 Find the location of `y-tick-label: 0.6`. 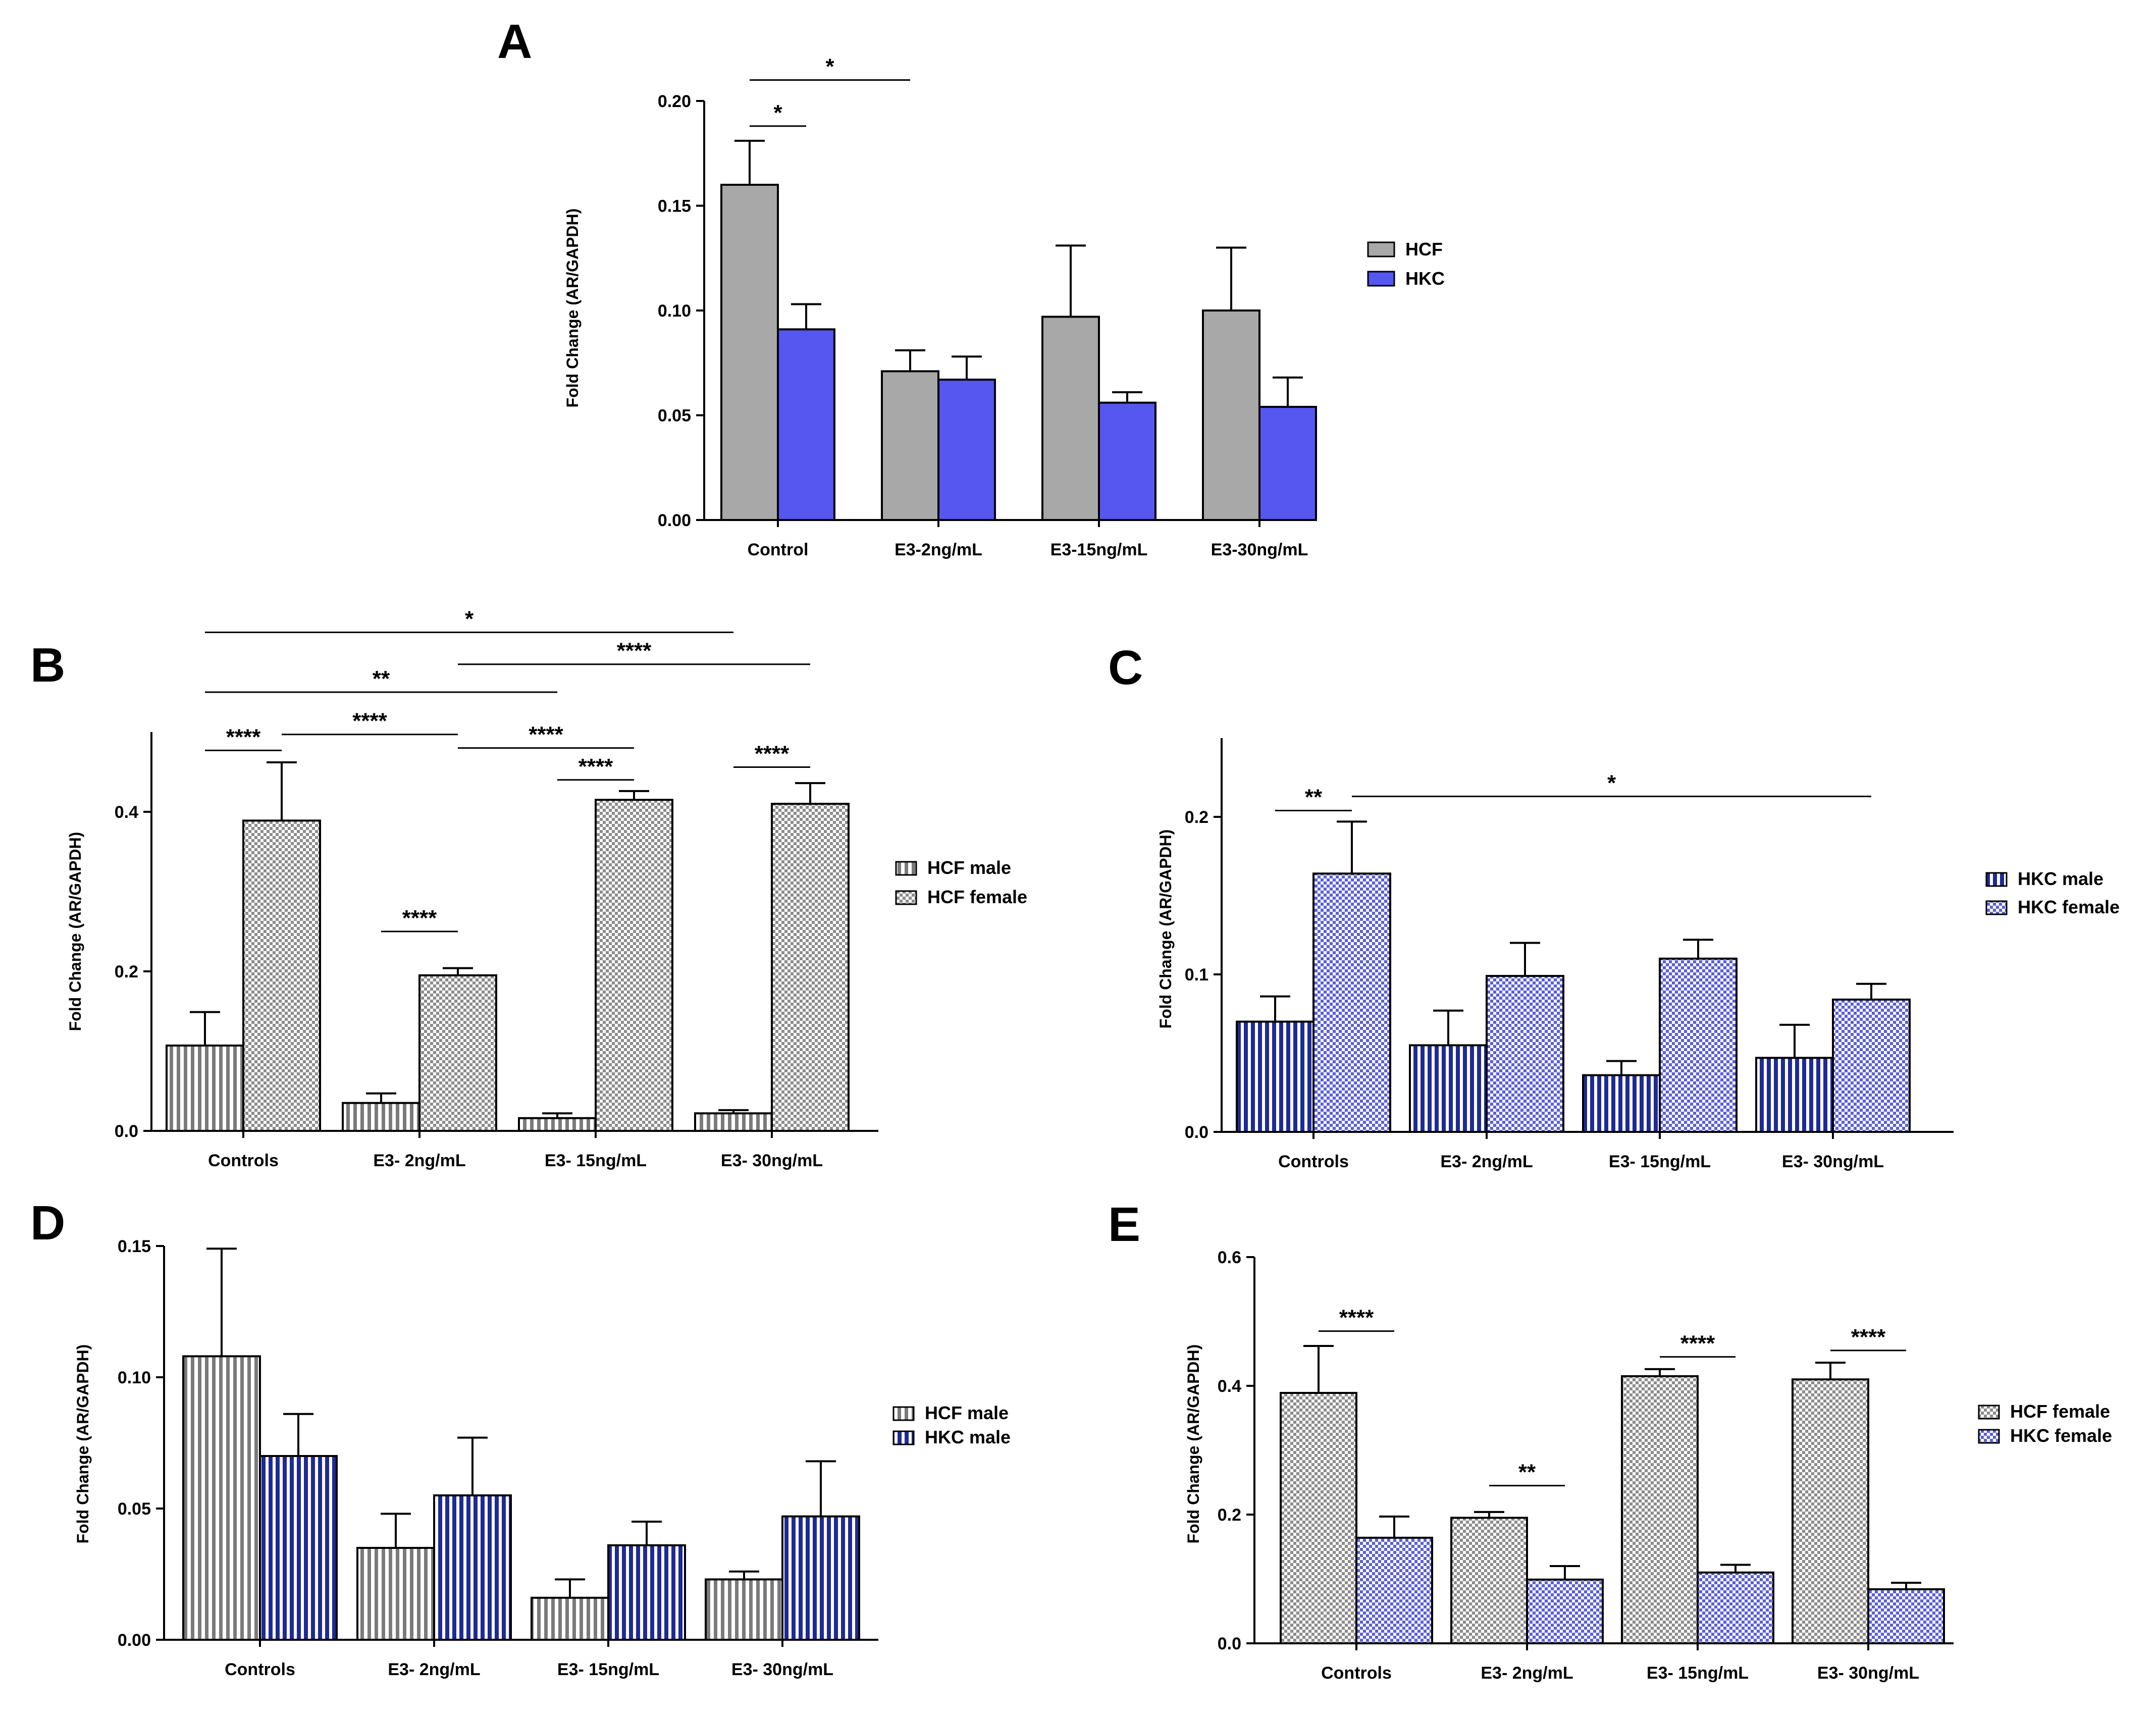

y-tick-label: 0.6 is located at coordinates (1229, 1257).